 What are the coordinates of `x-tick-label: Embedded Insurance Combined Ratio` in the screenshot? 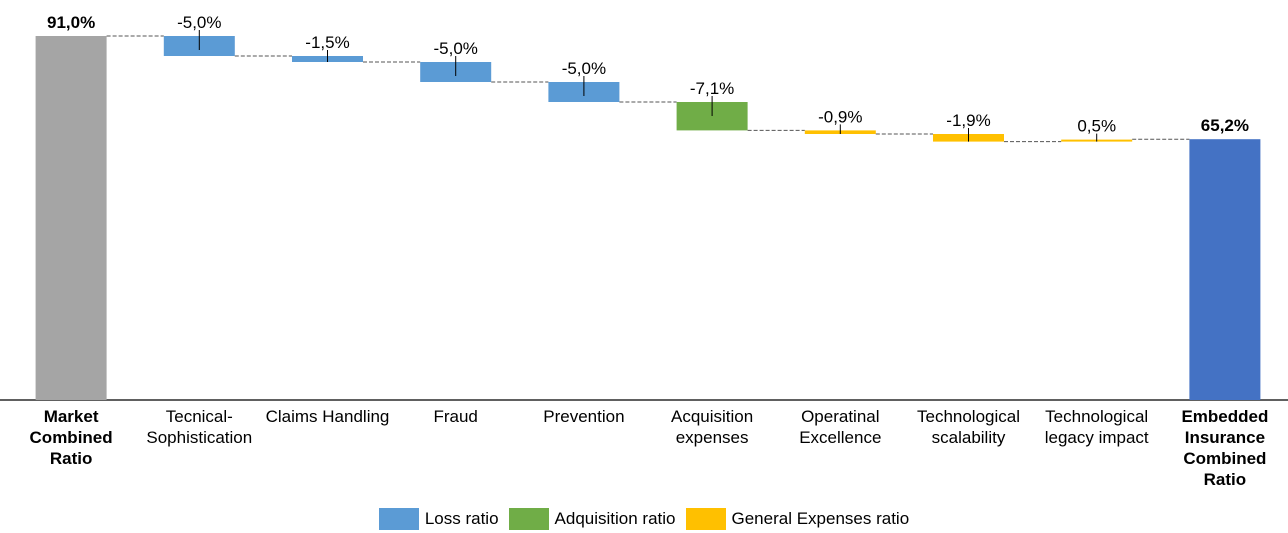 It's located at (1225, 448).